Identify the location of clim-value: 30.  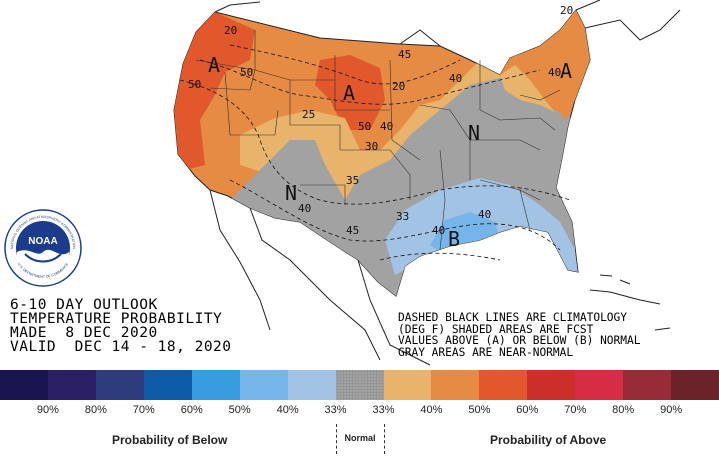
(371, 146).